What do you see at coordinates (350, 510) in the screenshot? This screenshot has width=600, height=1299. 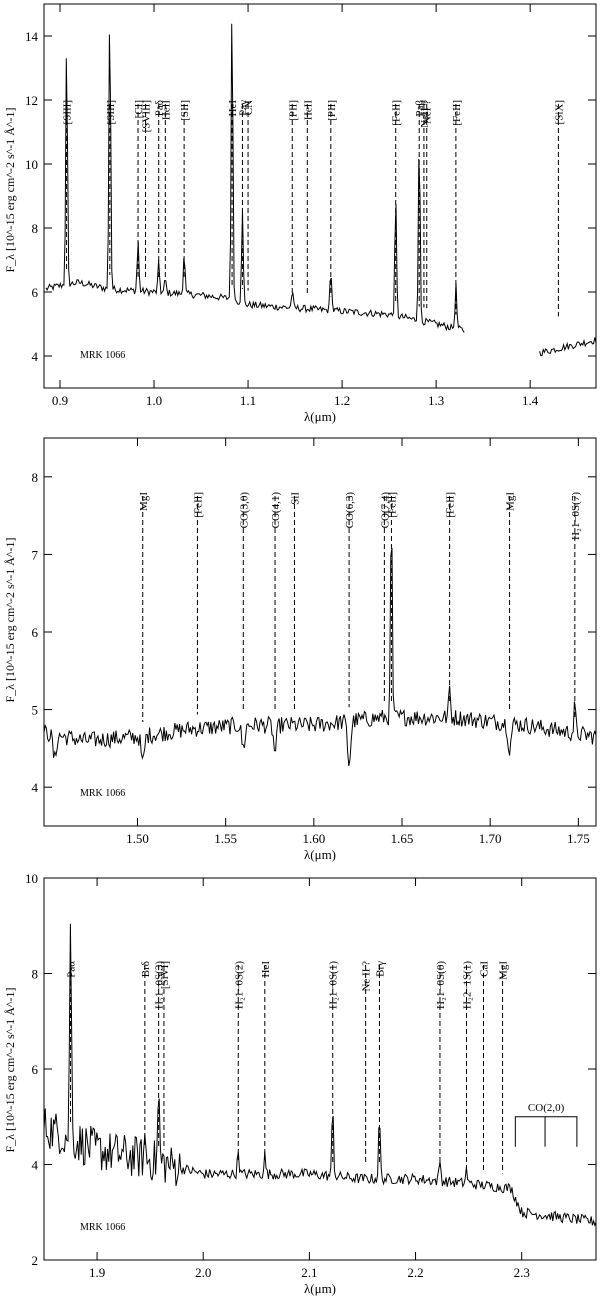 I see `line-id-label: CO(6,3)` at bounding box center [350, 510].